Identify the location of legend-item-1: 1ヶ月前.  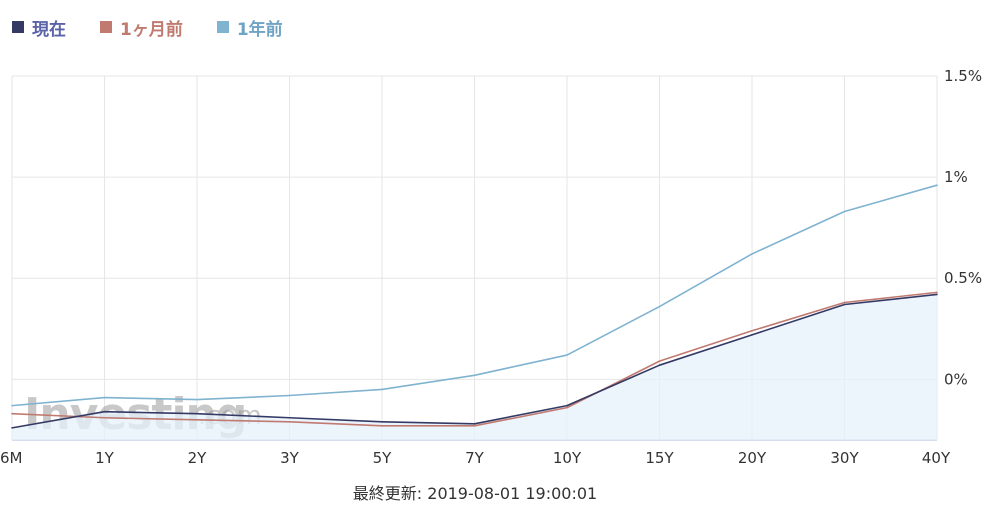
(141, 27).